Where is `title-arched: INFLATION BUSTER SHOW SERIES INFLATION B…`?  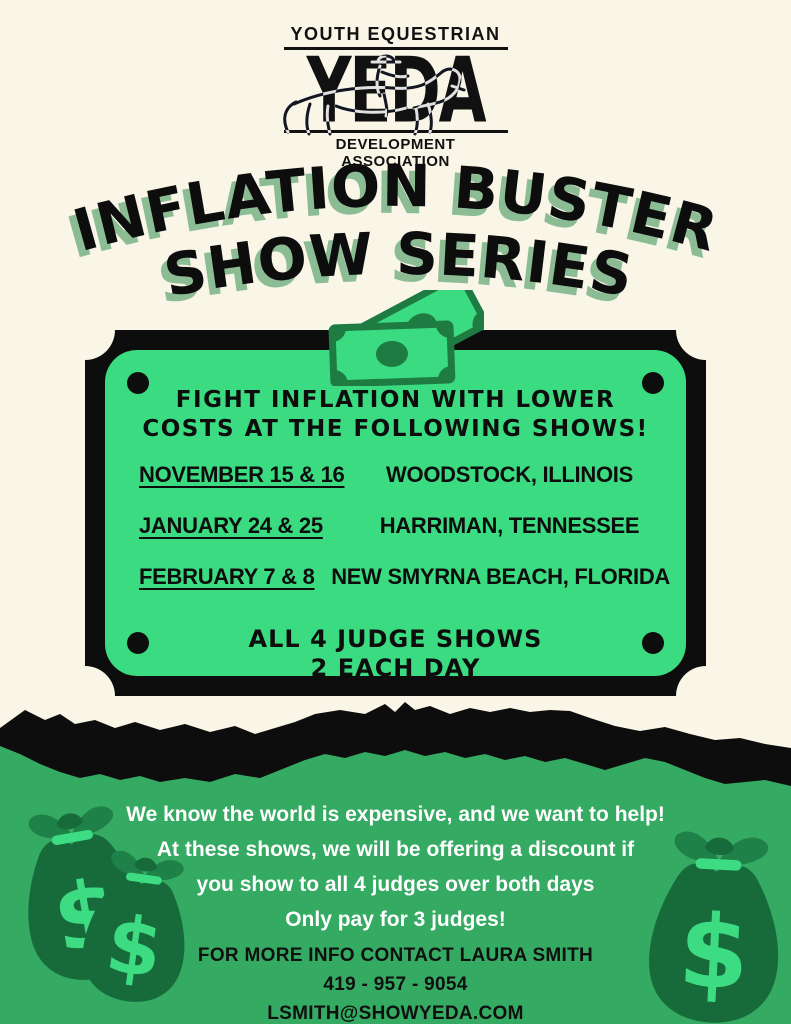
title-arched: INFLATION BUSTER SHOW SERIES INFLATION B… is located at coordinates (392, 230).